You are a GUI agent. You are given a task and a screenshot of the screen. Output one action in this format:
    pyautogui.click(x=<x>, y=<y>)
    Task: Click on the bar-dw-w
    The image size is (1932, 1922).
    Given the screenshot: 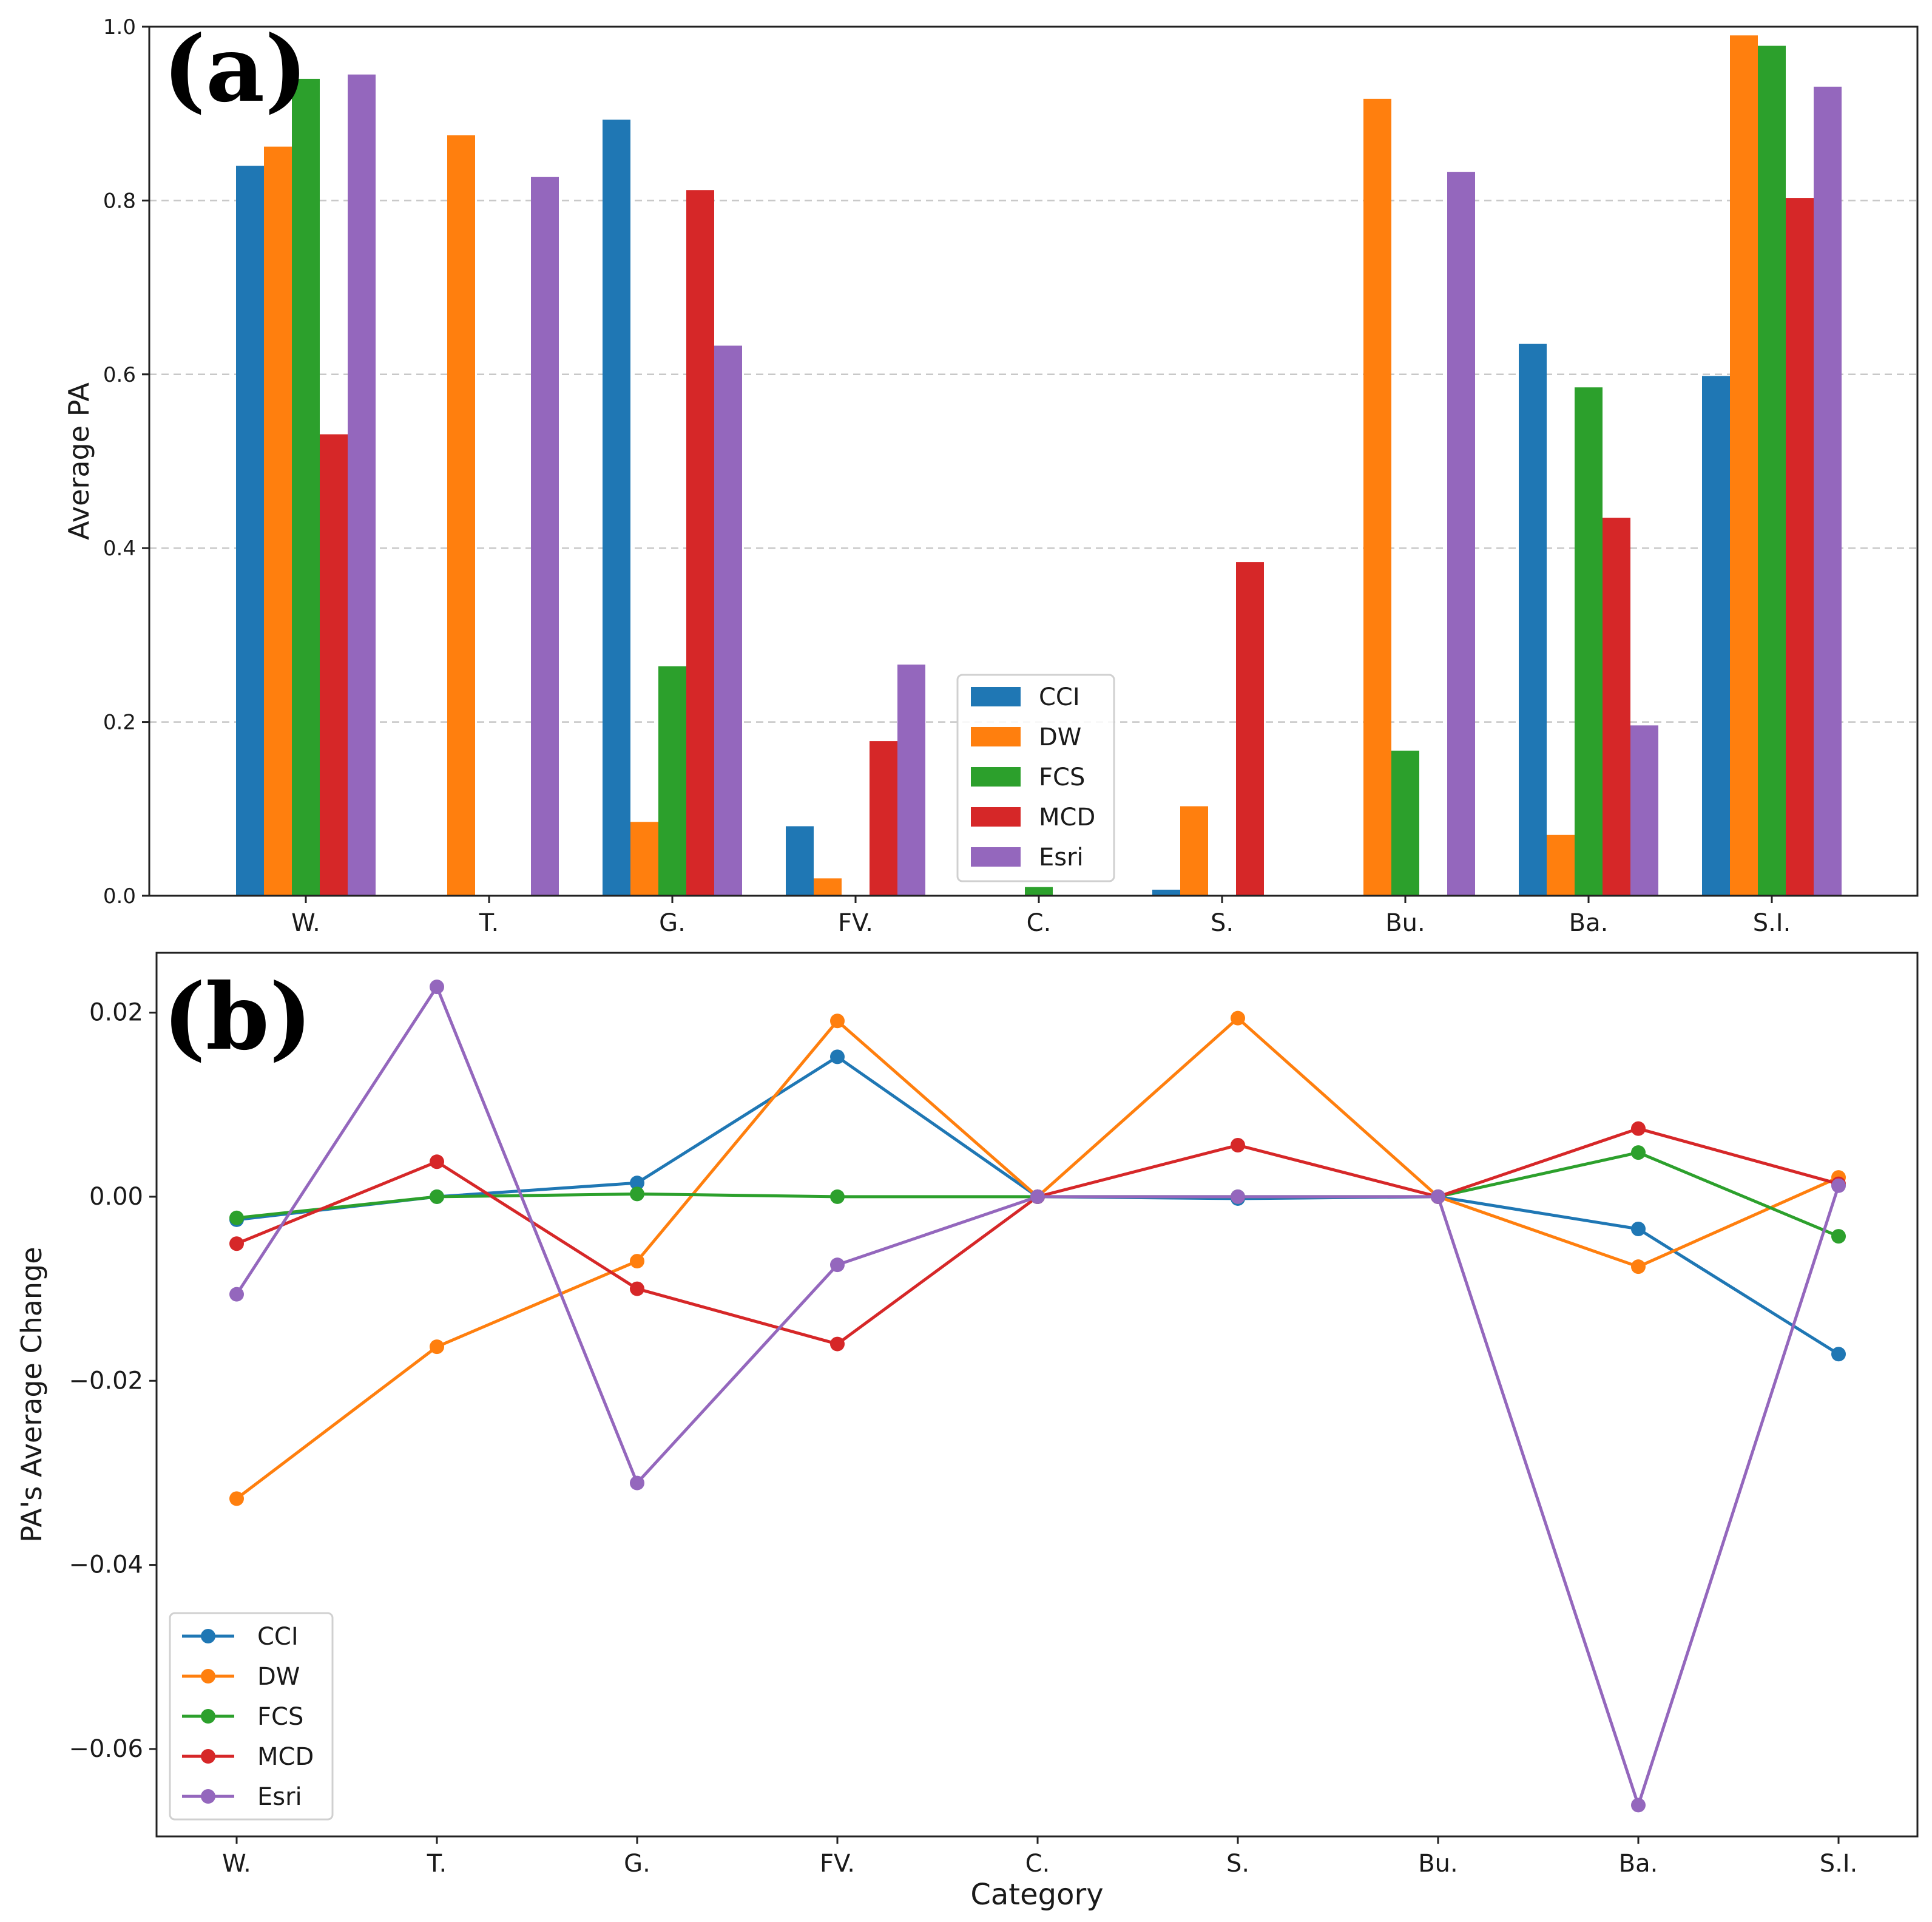 What is the action you would take?
    pyautogui.click(x=278, y=521)
    